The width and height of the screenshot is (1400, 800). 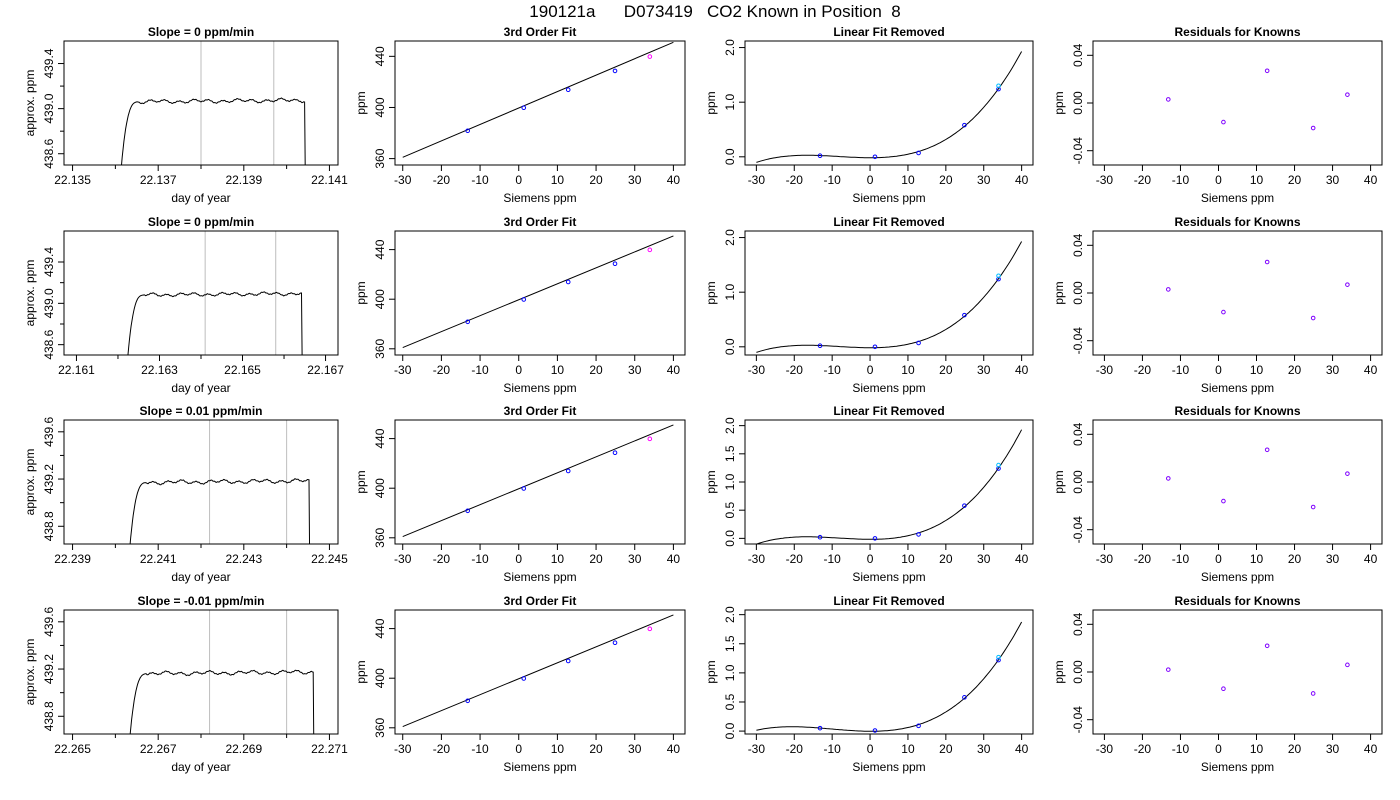 What do you see at coordinates (49, 431) in the screenshot?
I see `y-tick-label: 439.6` at bounding box center [49, 431].